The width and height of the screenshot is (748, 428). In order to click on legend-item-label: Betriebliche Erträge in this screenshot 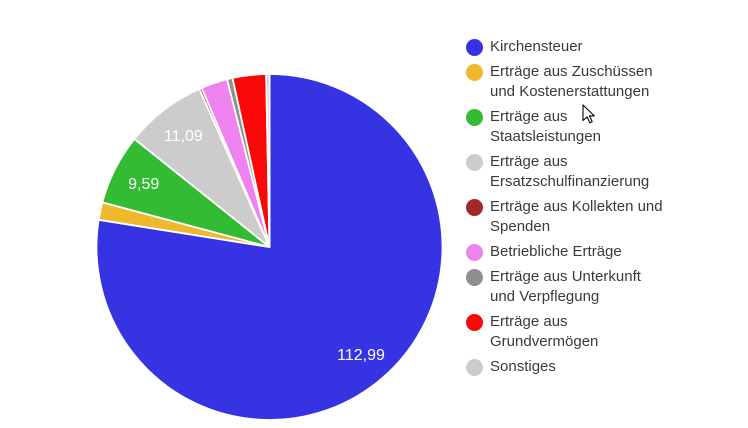, I will do `click(556, 251)`.